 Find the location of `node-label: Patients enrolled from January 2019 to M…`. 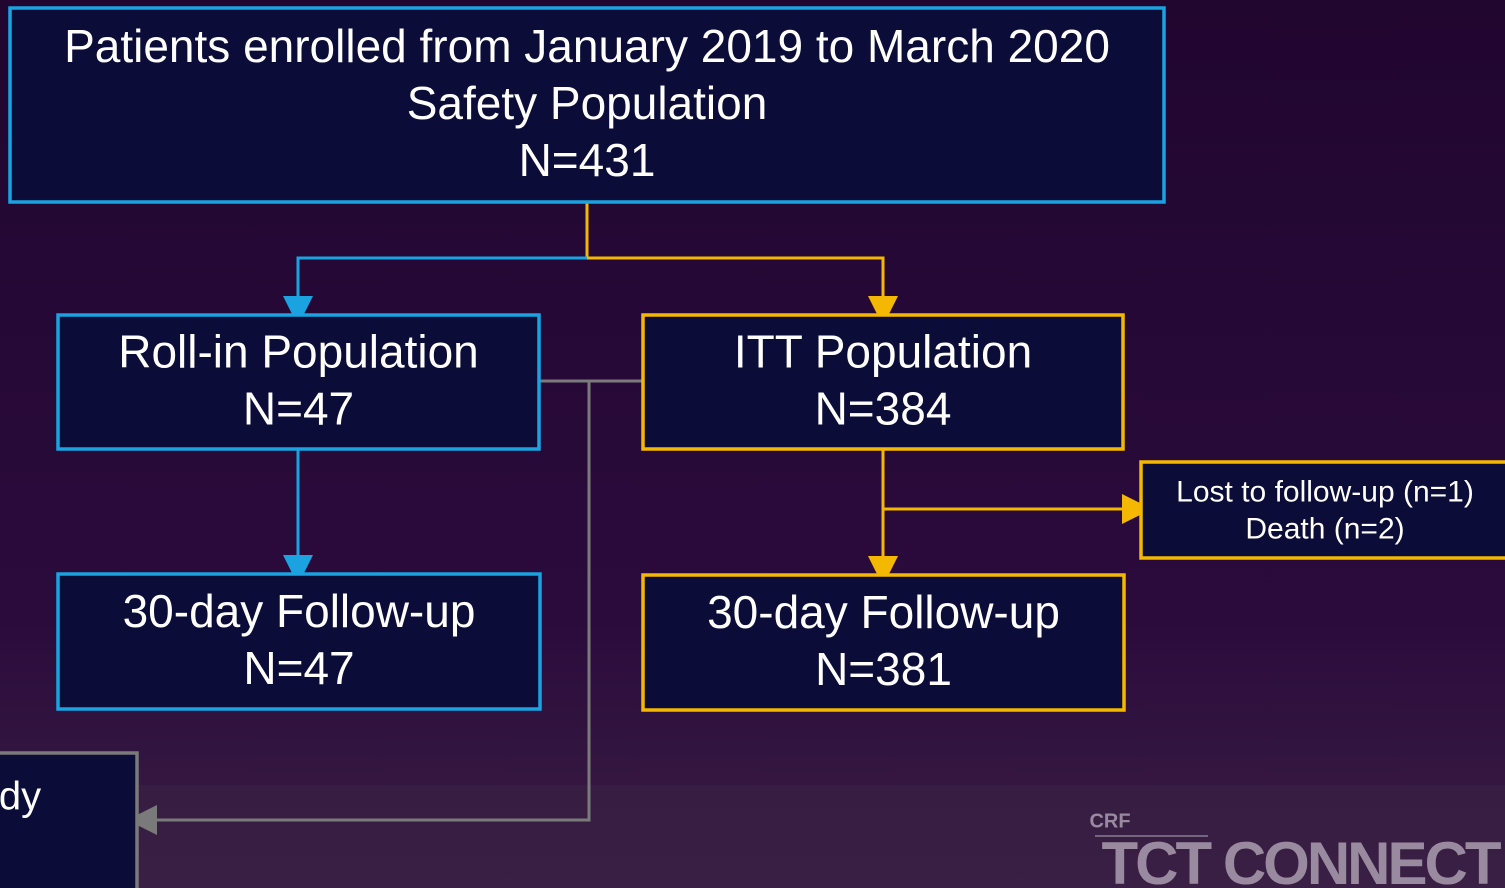

node-label: Patients enrolled from January 2019 to M… is located at coordinates (587, 46).